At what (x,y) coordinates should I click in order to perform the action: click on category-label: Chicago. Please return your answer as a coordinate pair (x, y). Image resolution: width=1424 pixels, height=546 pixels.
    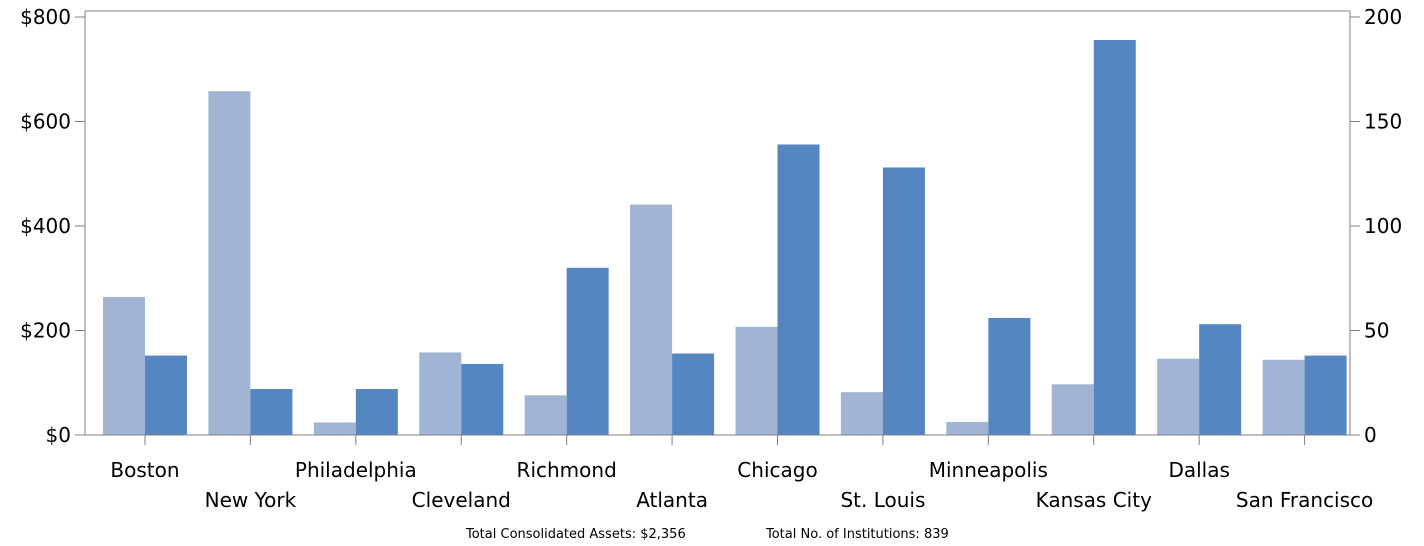
    Looking at the image, I should click on (777, 470).